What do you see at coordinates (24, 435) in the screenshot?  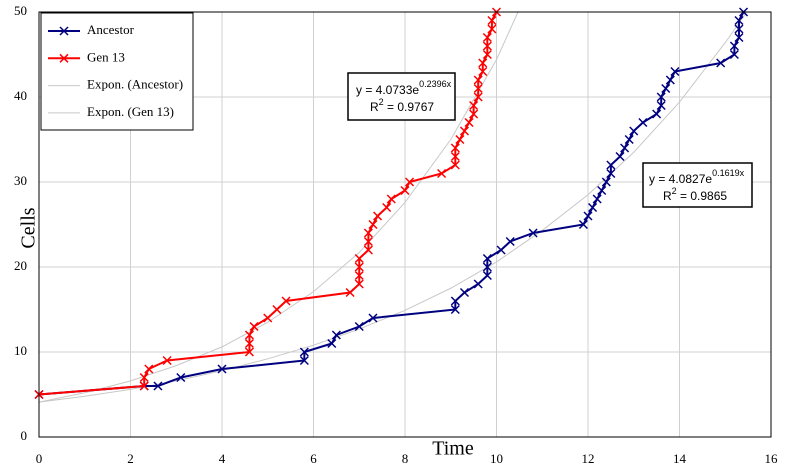 I see `y-tick-label: 0` at bounding box center [24, 435].